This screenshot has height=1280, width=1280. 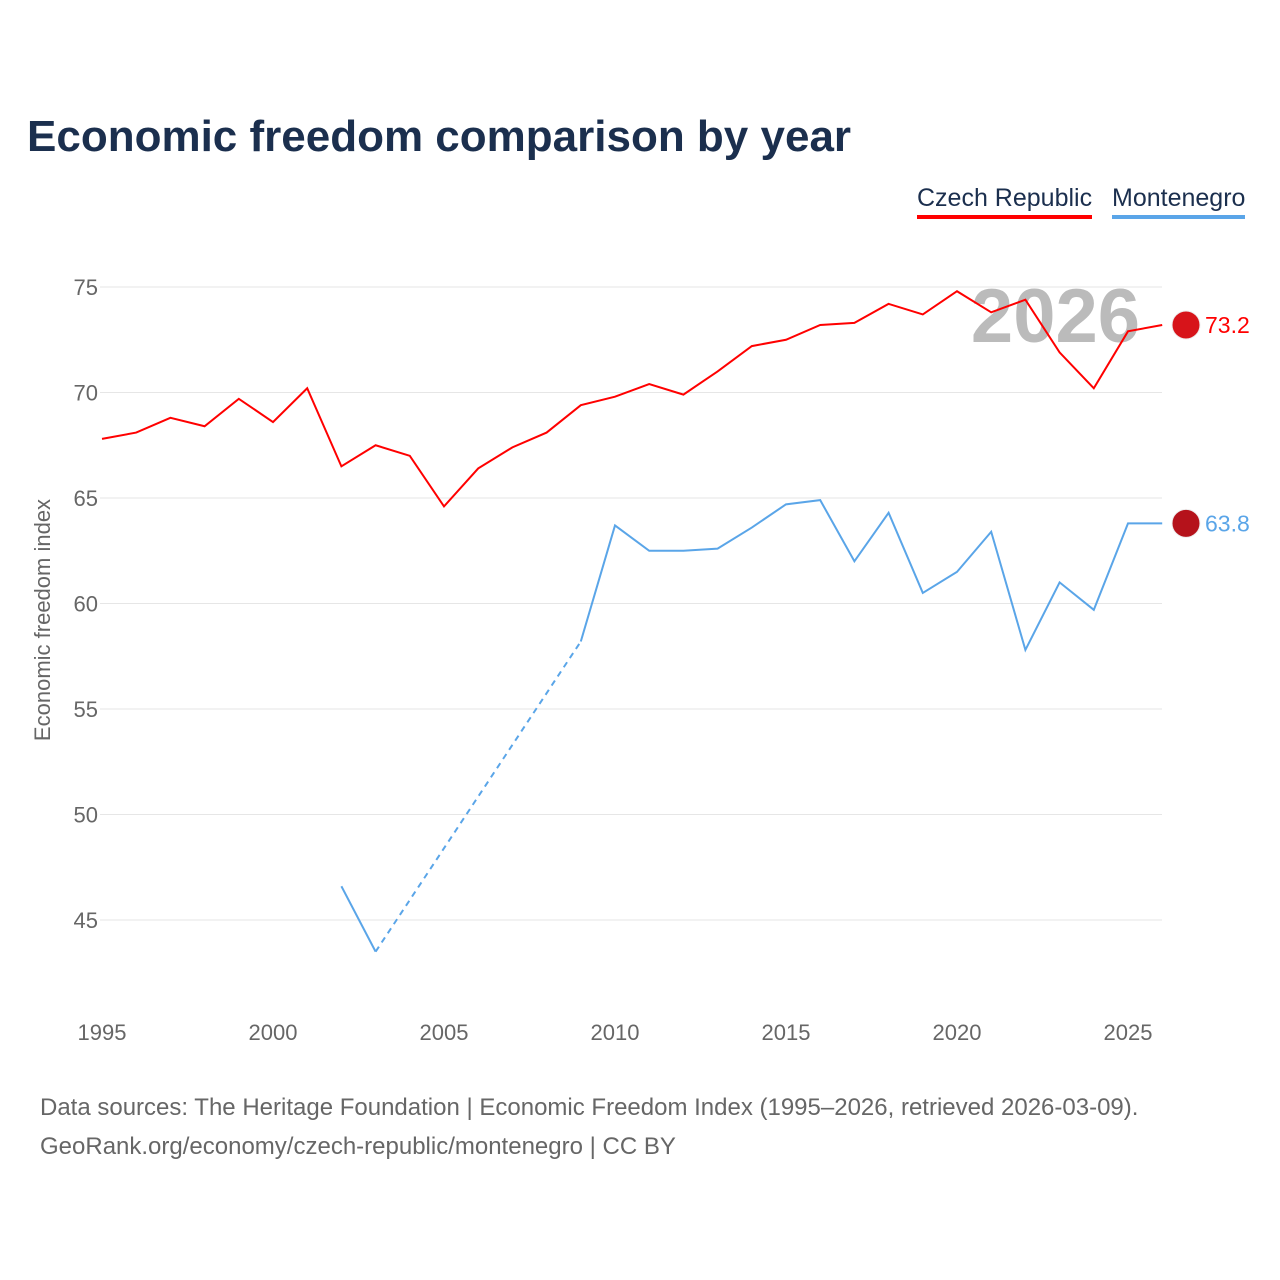 What do you see at coordinates (444, 1032) in the screenshot?
I see `x-tick-label: 2005` at bounding box center [444, 1032].